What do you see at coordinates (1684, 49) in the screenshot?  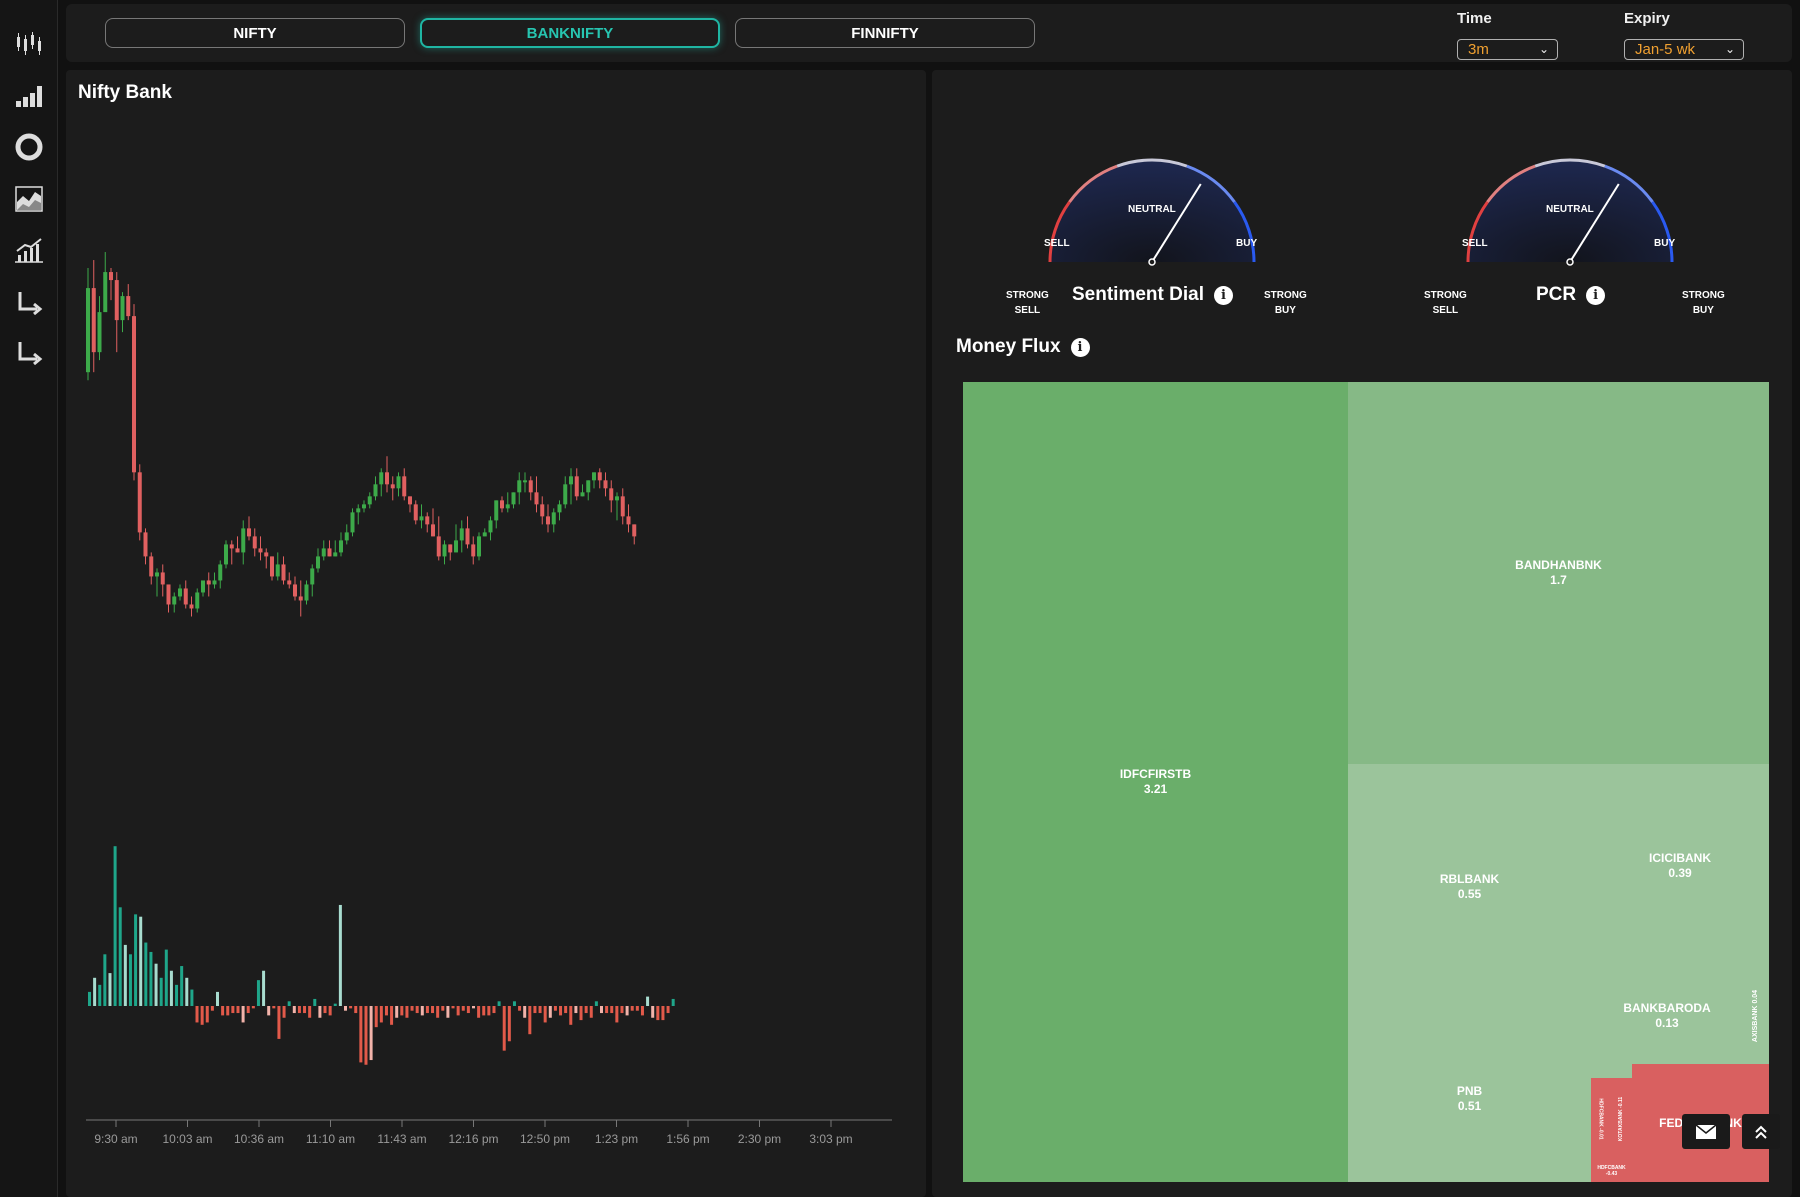 I see `expiry-select: Jan-5 wk ⌄` at bounding box center [1684, 49].